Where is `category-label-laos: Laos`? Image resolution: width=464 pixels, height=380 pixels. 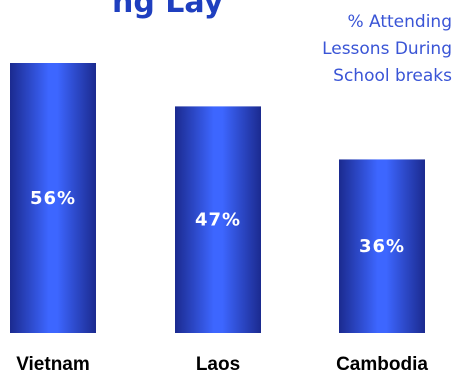
category-label-laos: Laos is located at coordinates (218, 364).